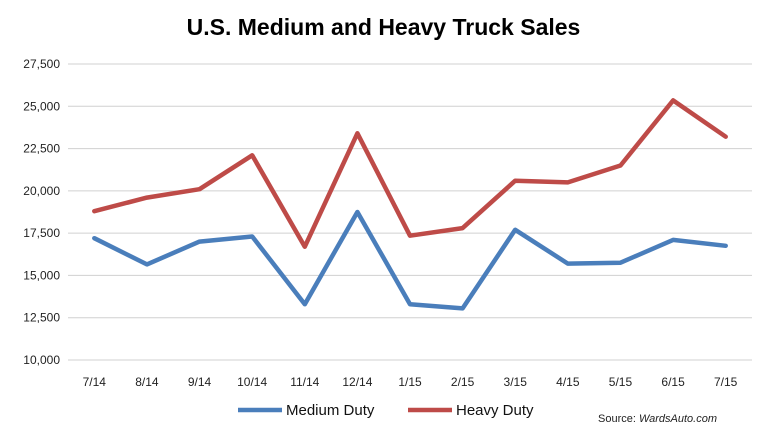 This screenshot has height=432, width=767. I want to click on x-tick-label: 7/15, so click(726, 382).